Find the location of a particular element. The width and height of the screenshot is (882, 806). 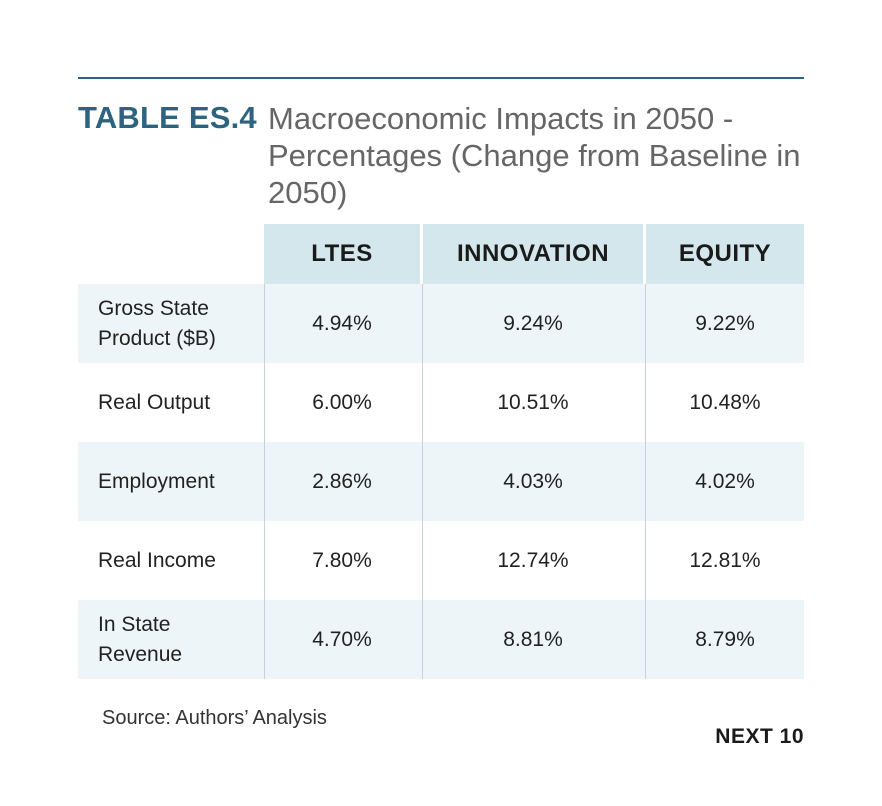

cell-ltes: 2.86% is located at coordinates (342, 481).